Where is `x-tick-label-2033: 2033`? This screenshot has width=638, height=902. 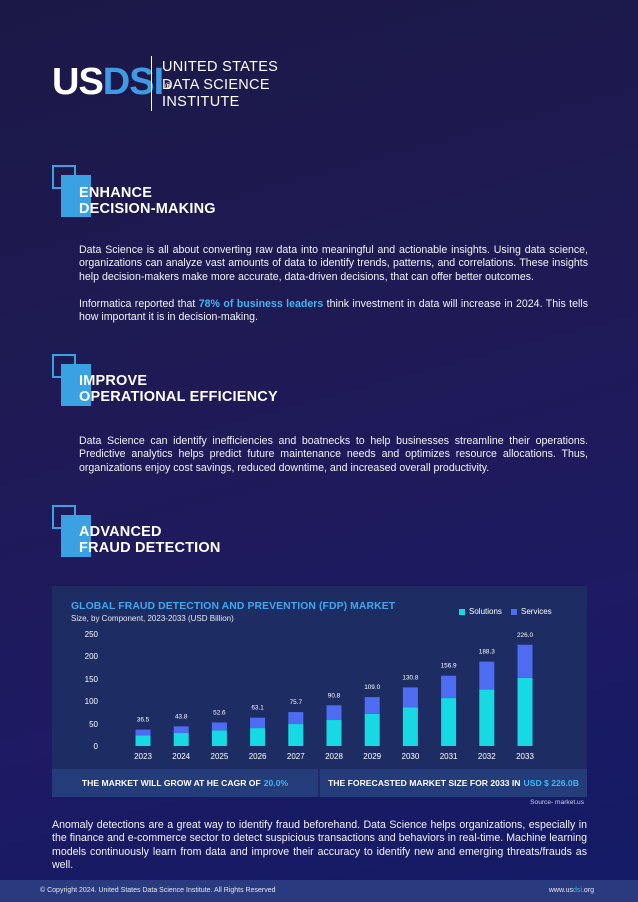 x-tick-label-2033: 2033 is located at coordinates (525, 756).